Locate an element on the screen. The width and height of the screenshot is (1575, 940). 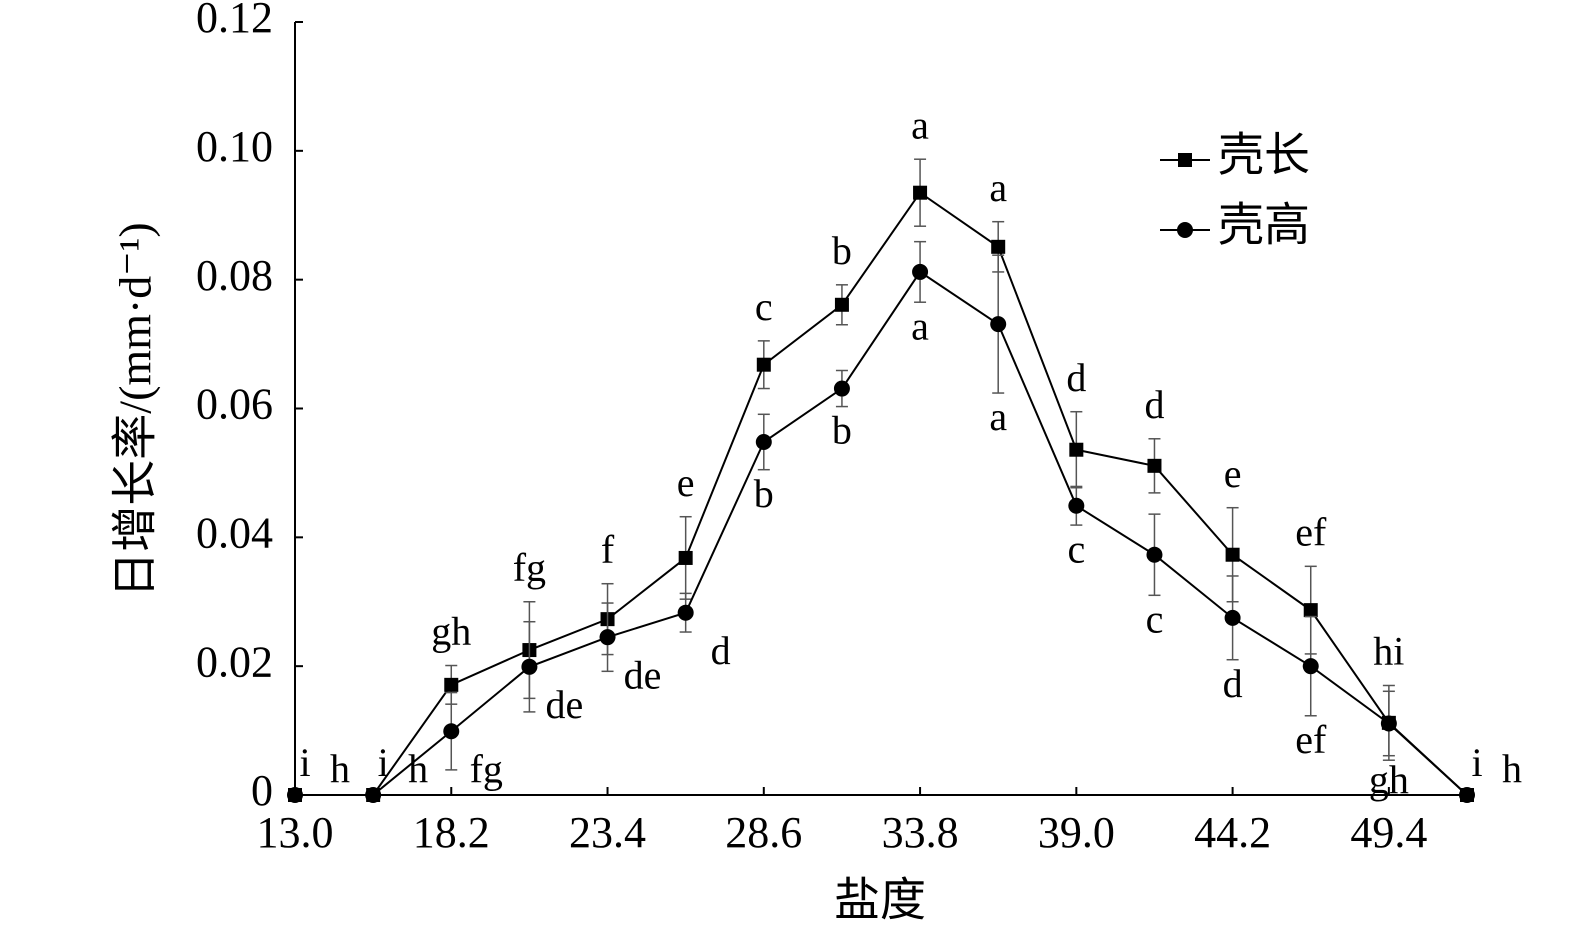
y-tick-label: 0.12 is located at coordinates (234, 21).